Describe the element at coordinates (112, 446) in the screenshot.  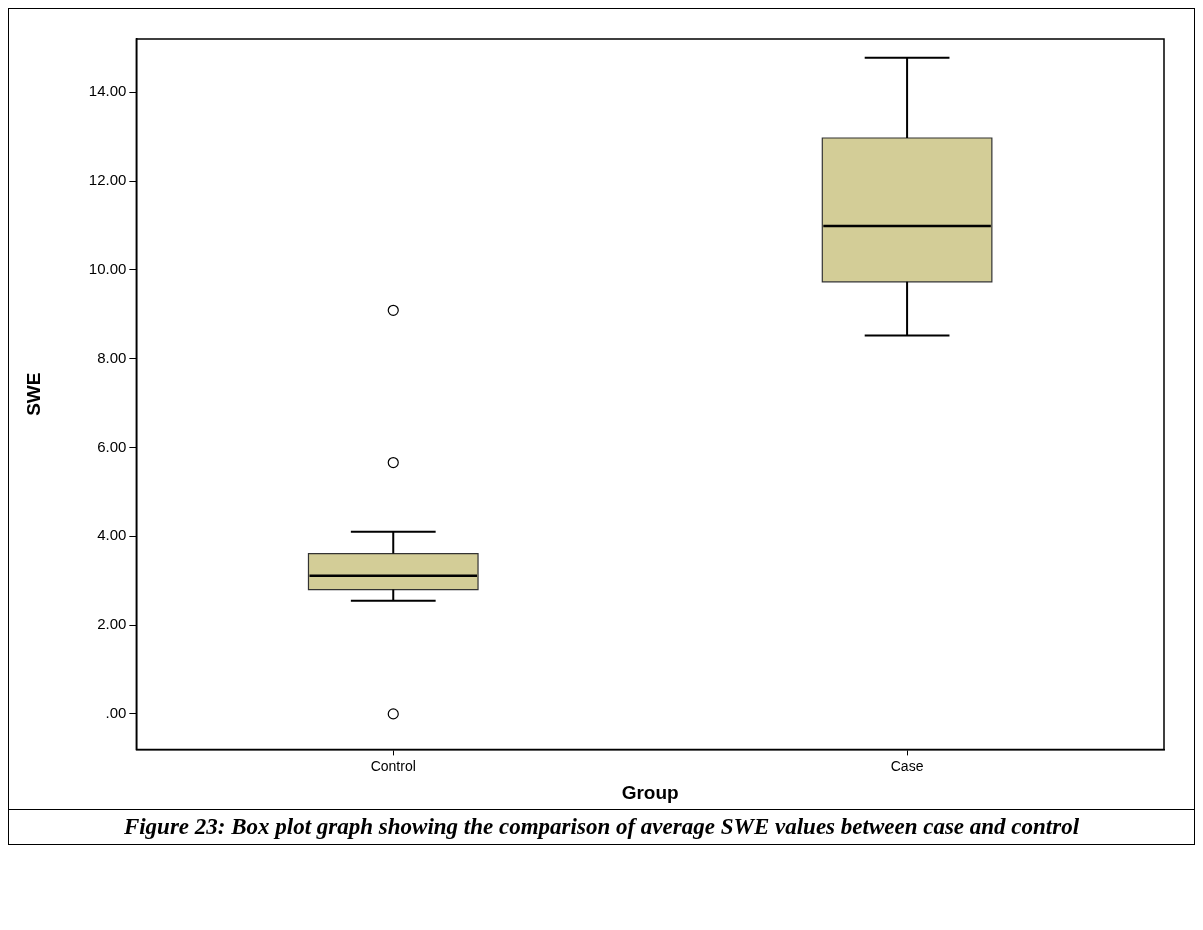
I see `y-tick-label: 6.00` at that location.